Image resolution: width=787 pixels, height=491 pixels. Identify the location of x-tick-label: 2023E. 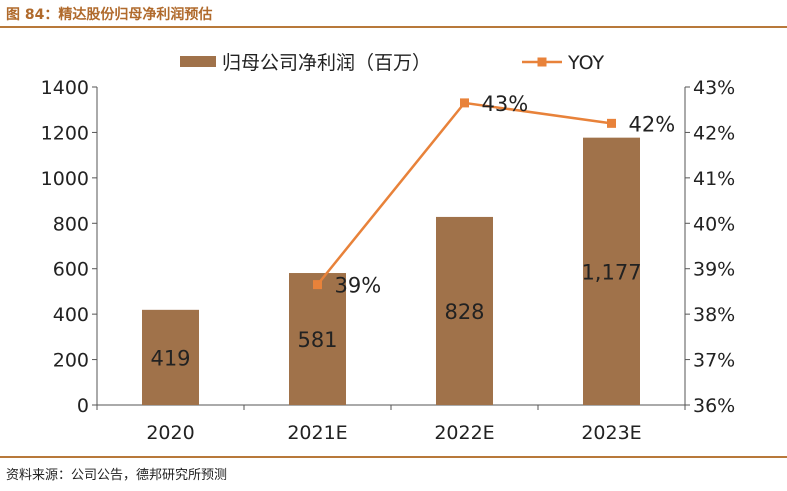
(611, 433).